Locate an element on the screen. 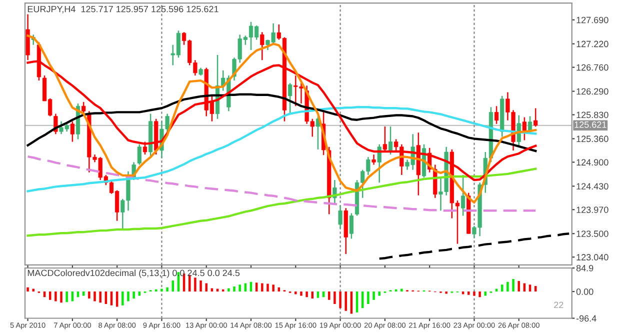 The image size is (625, 335). y-tick-label: 126.760 is located at coordinates (592, 67).